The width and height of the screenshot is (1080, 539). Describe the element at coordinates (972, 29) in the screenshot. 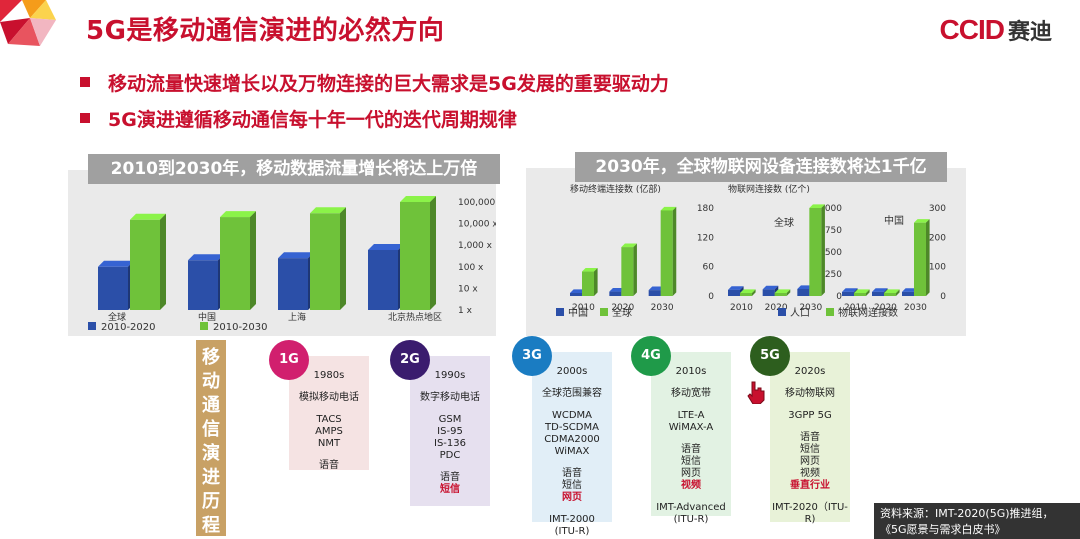

I see `logo-text: CCID` at that location.